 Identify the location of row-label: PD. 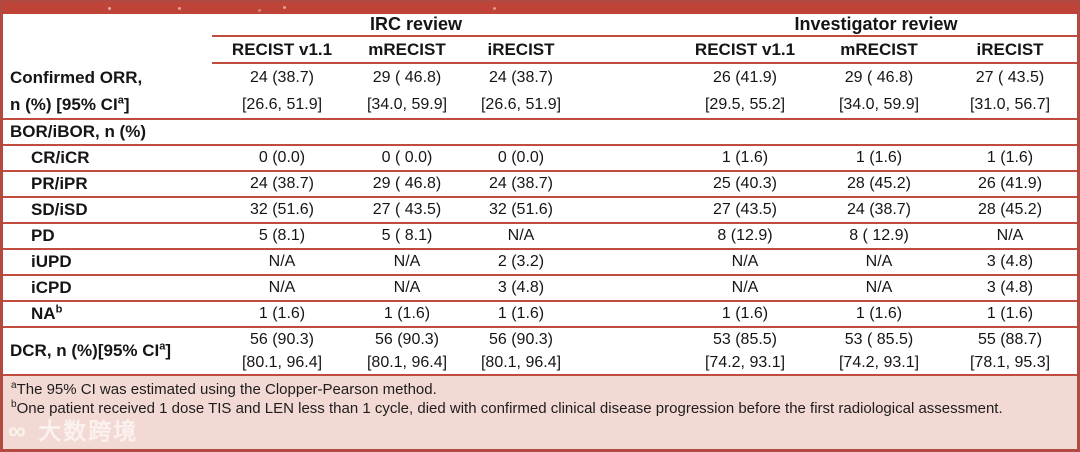
(107, 236).